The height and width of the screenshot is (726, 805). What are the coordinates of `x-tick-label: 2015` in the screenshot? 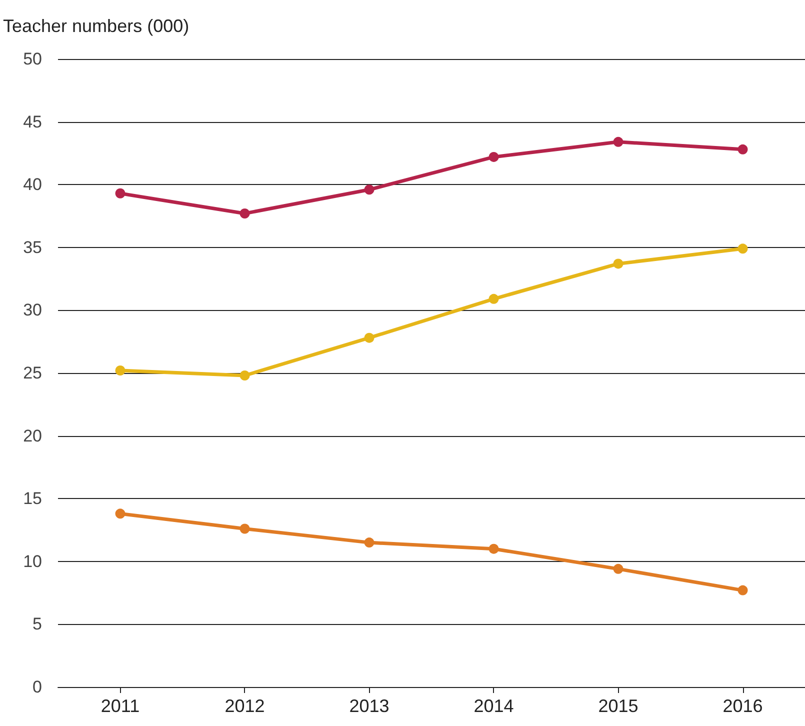 It's located at (618, 706).